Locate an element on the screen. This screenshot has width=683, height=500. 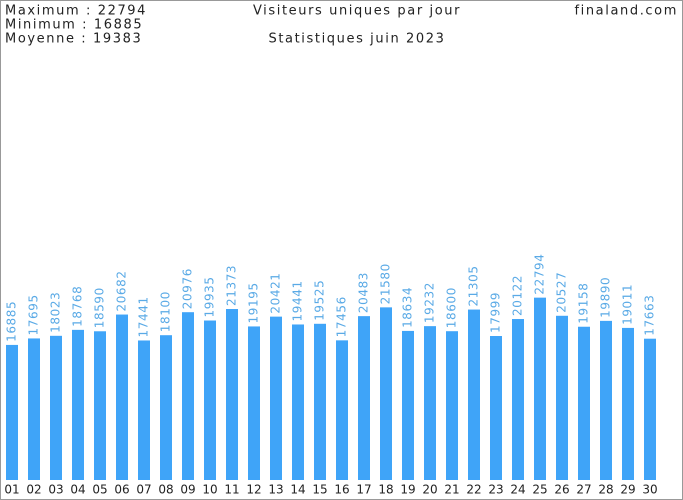
stat: Moyenne : 19383 is located at coordinates (73, 39).